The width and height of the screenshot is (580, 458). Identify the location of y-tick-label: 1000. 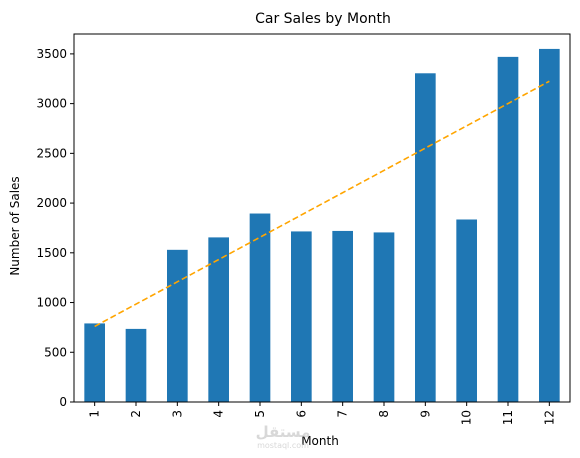
(51, 303).